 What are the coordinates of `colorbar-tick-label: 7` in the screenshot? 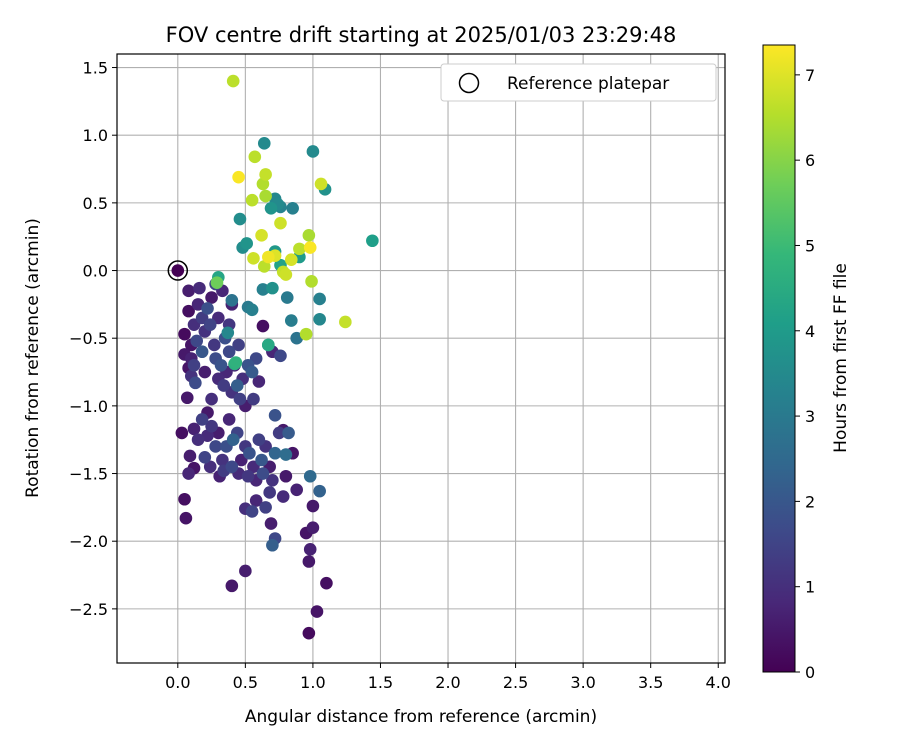 It's located at (810, 75).